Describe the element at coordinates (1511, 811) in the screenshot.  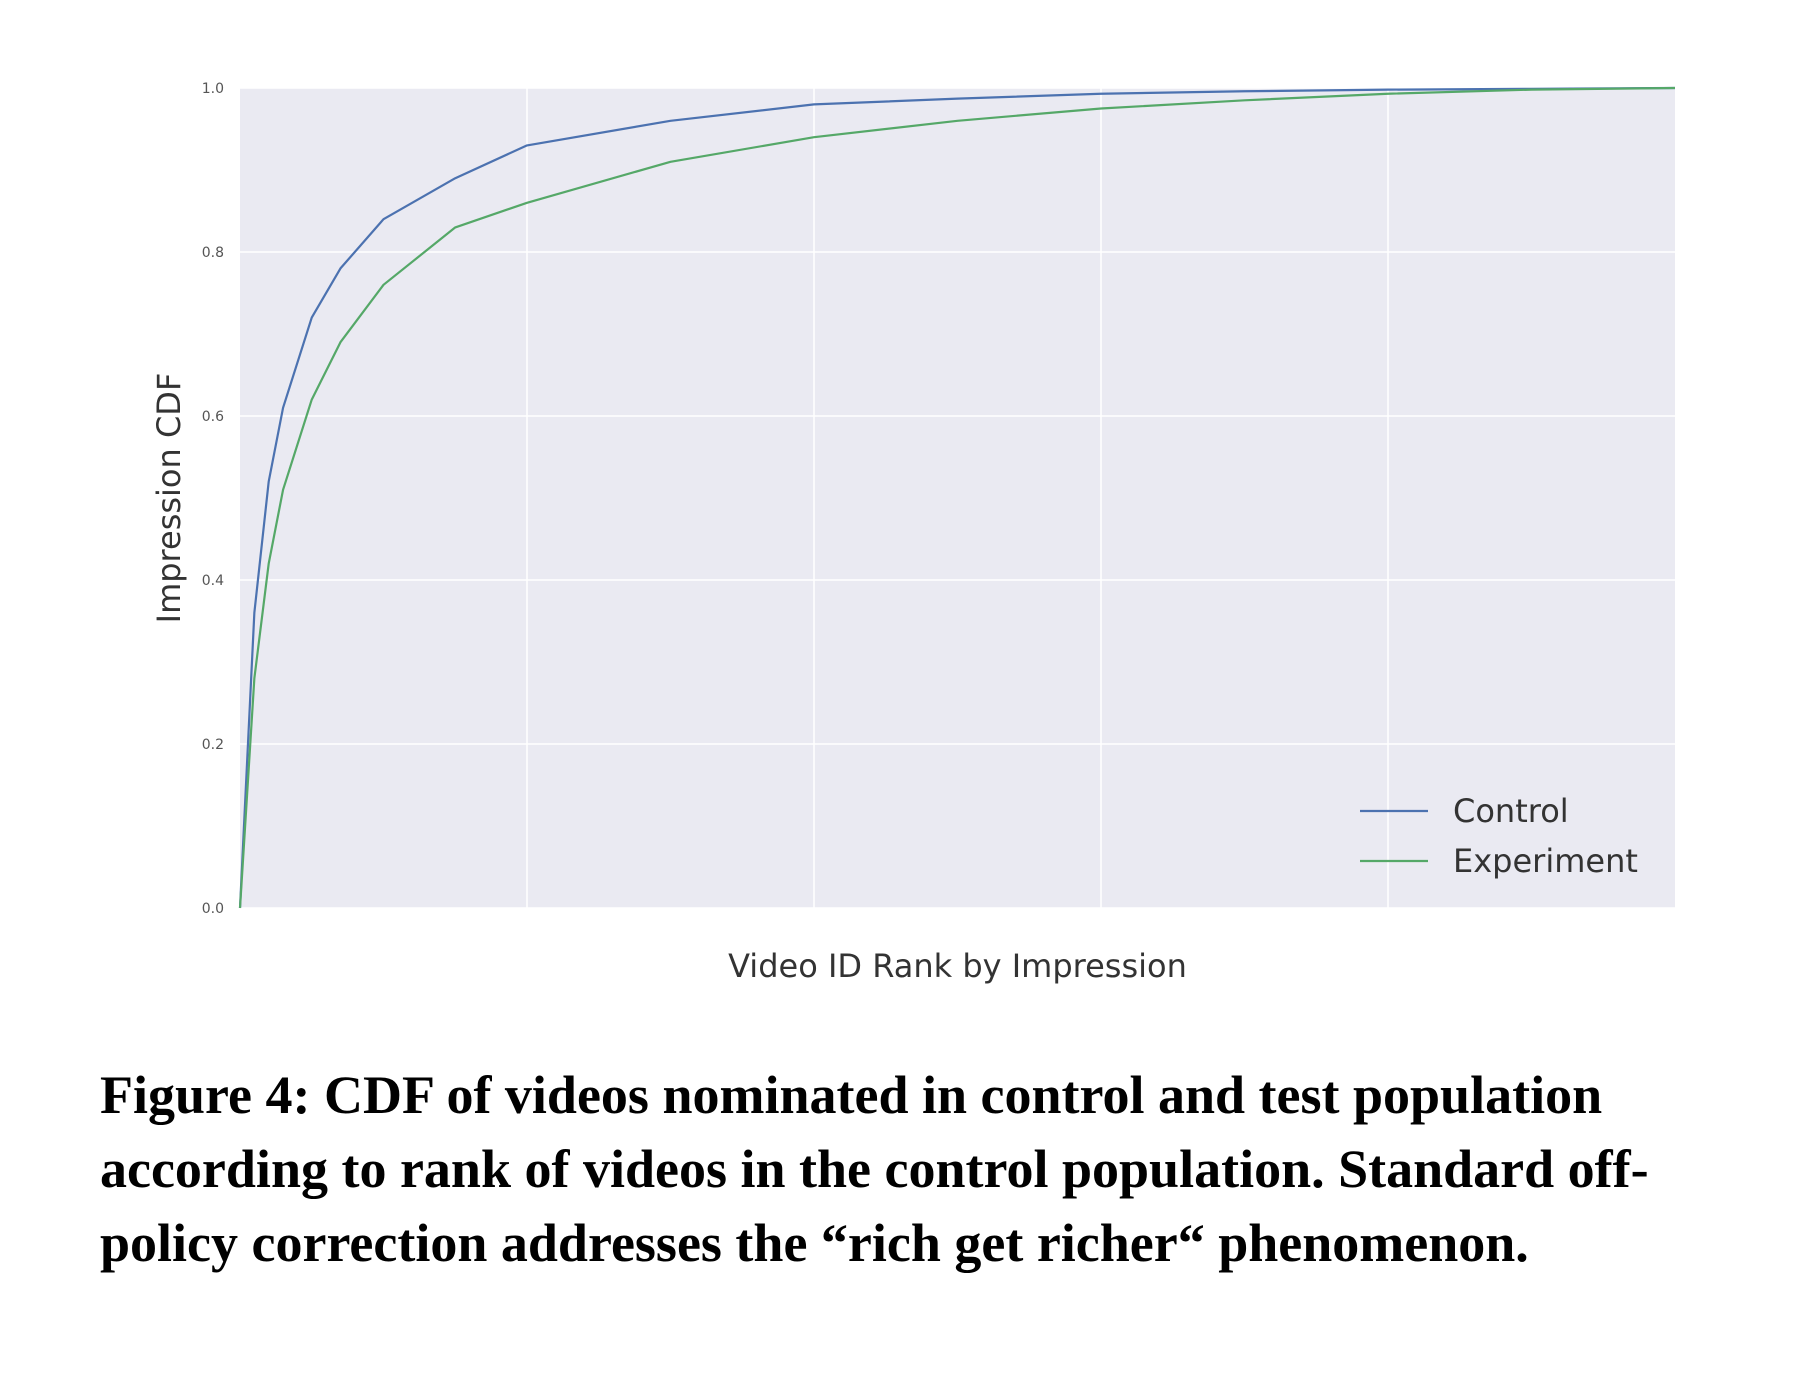
I see `legend-label: Control` at that location.